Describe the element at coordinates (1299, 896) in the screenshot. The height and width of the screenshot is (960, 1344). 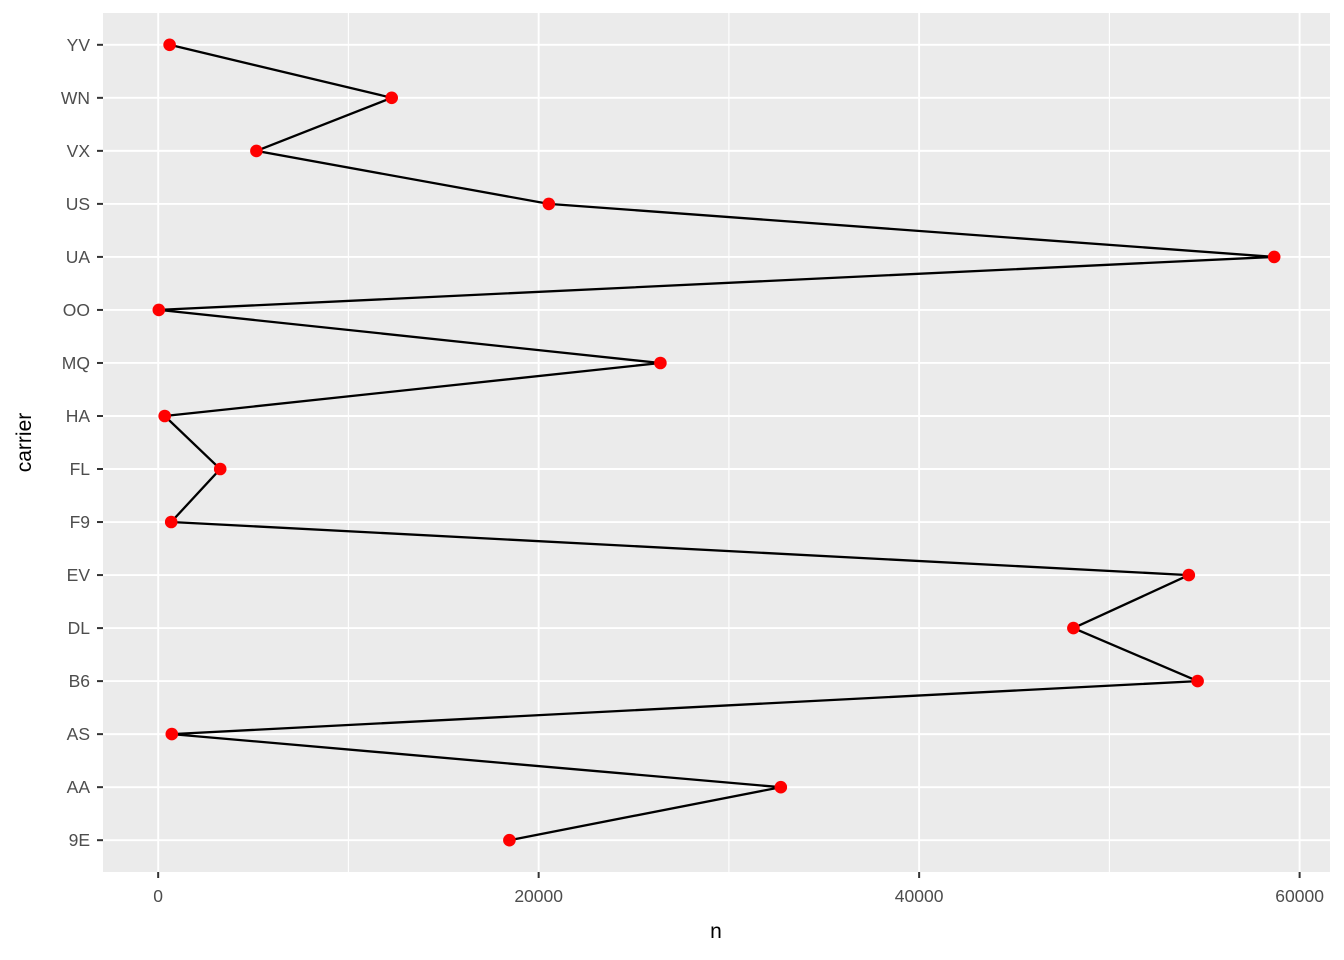
I see `x-tick-label-60000: 60000` at that location.